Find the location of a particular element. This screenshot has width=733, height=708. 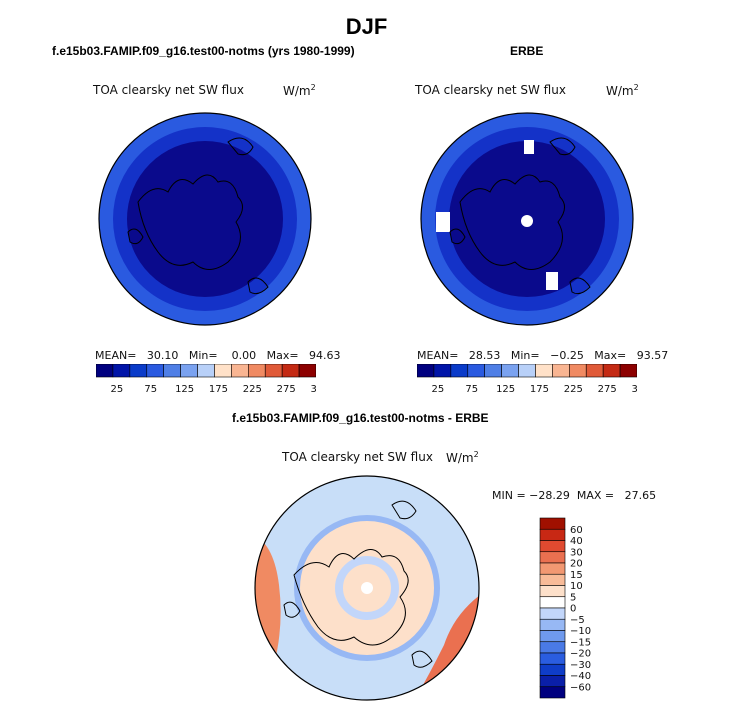

model-map-inner-region is located at coordinates (205, 219).